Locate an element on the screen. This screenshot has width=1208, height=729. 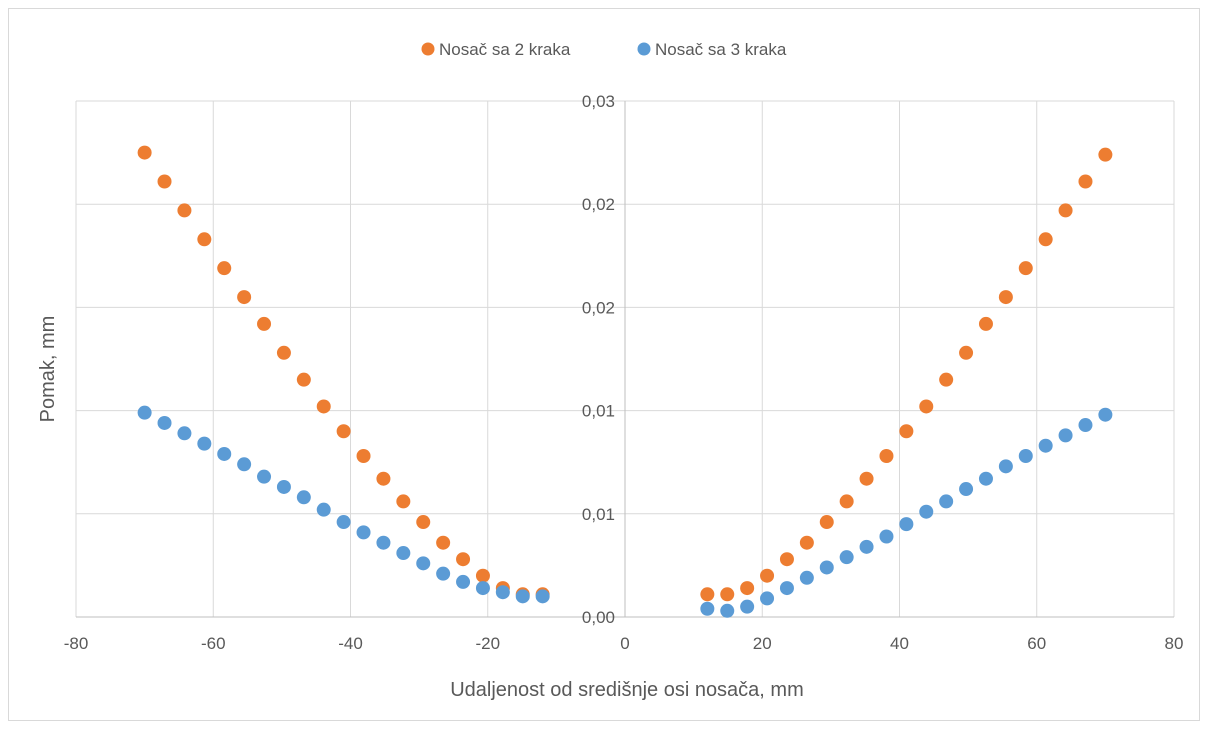
y-tick-label: 0,02 is located at coordinates (598, 204).